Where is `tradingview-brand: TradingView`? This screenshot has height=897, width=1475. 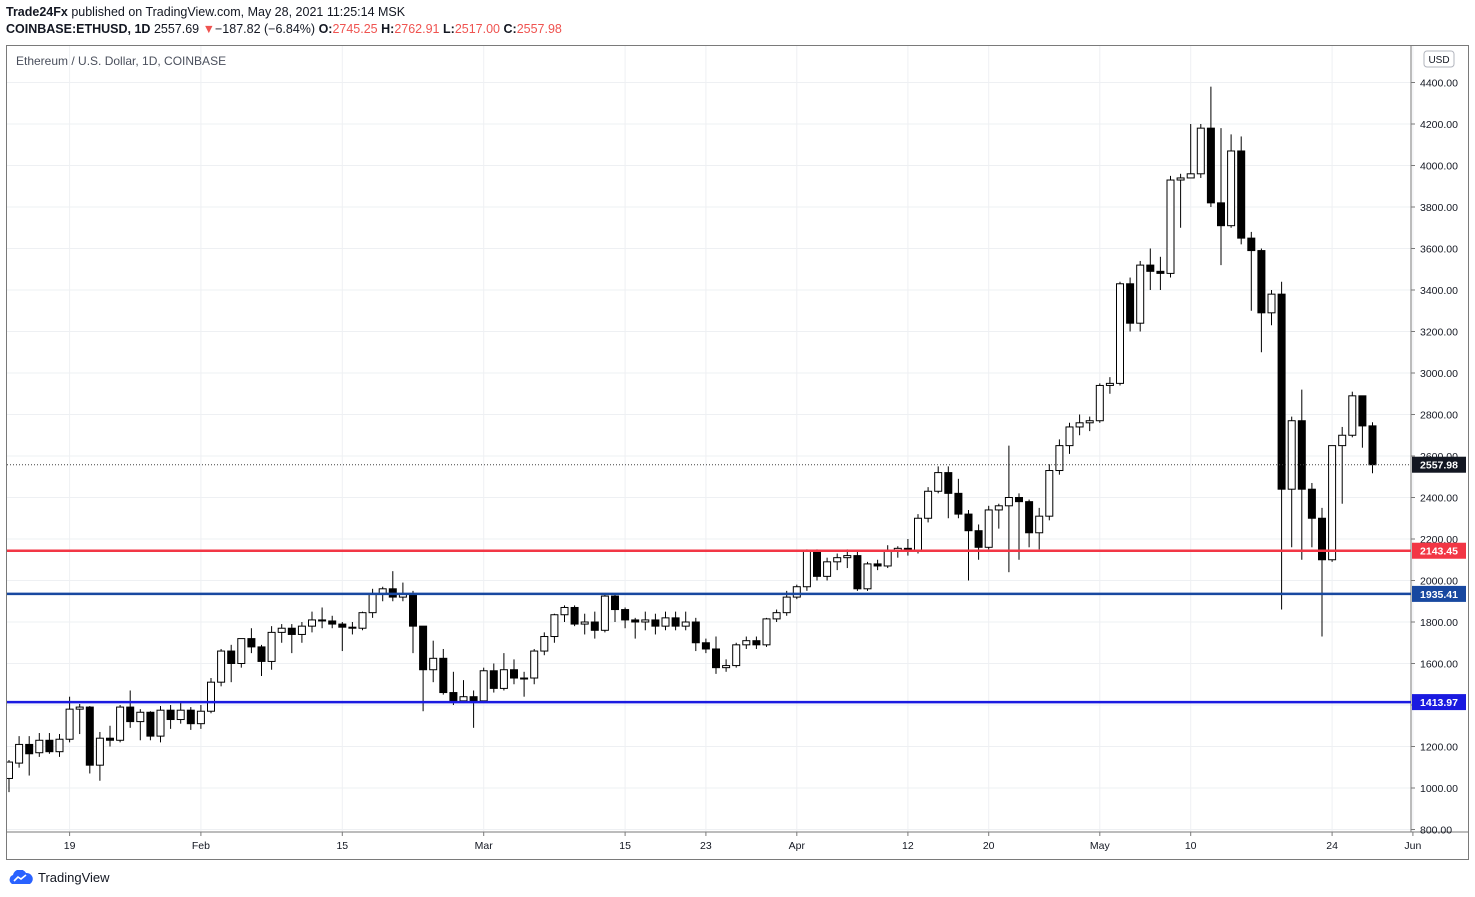 tradingview-brand: TradingView is located at coordinates (74, 877).